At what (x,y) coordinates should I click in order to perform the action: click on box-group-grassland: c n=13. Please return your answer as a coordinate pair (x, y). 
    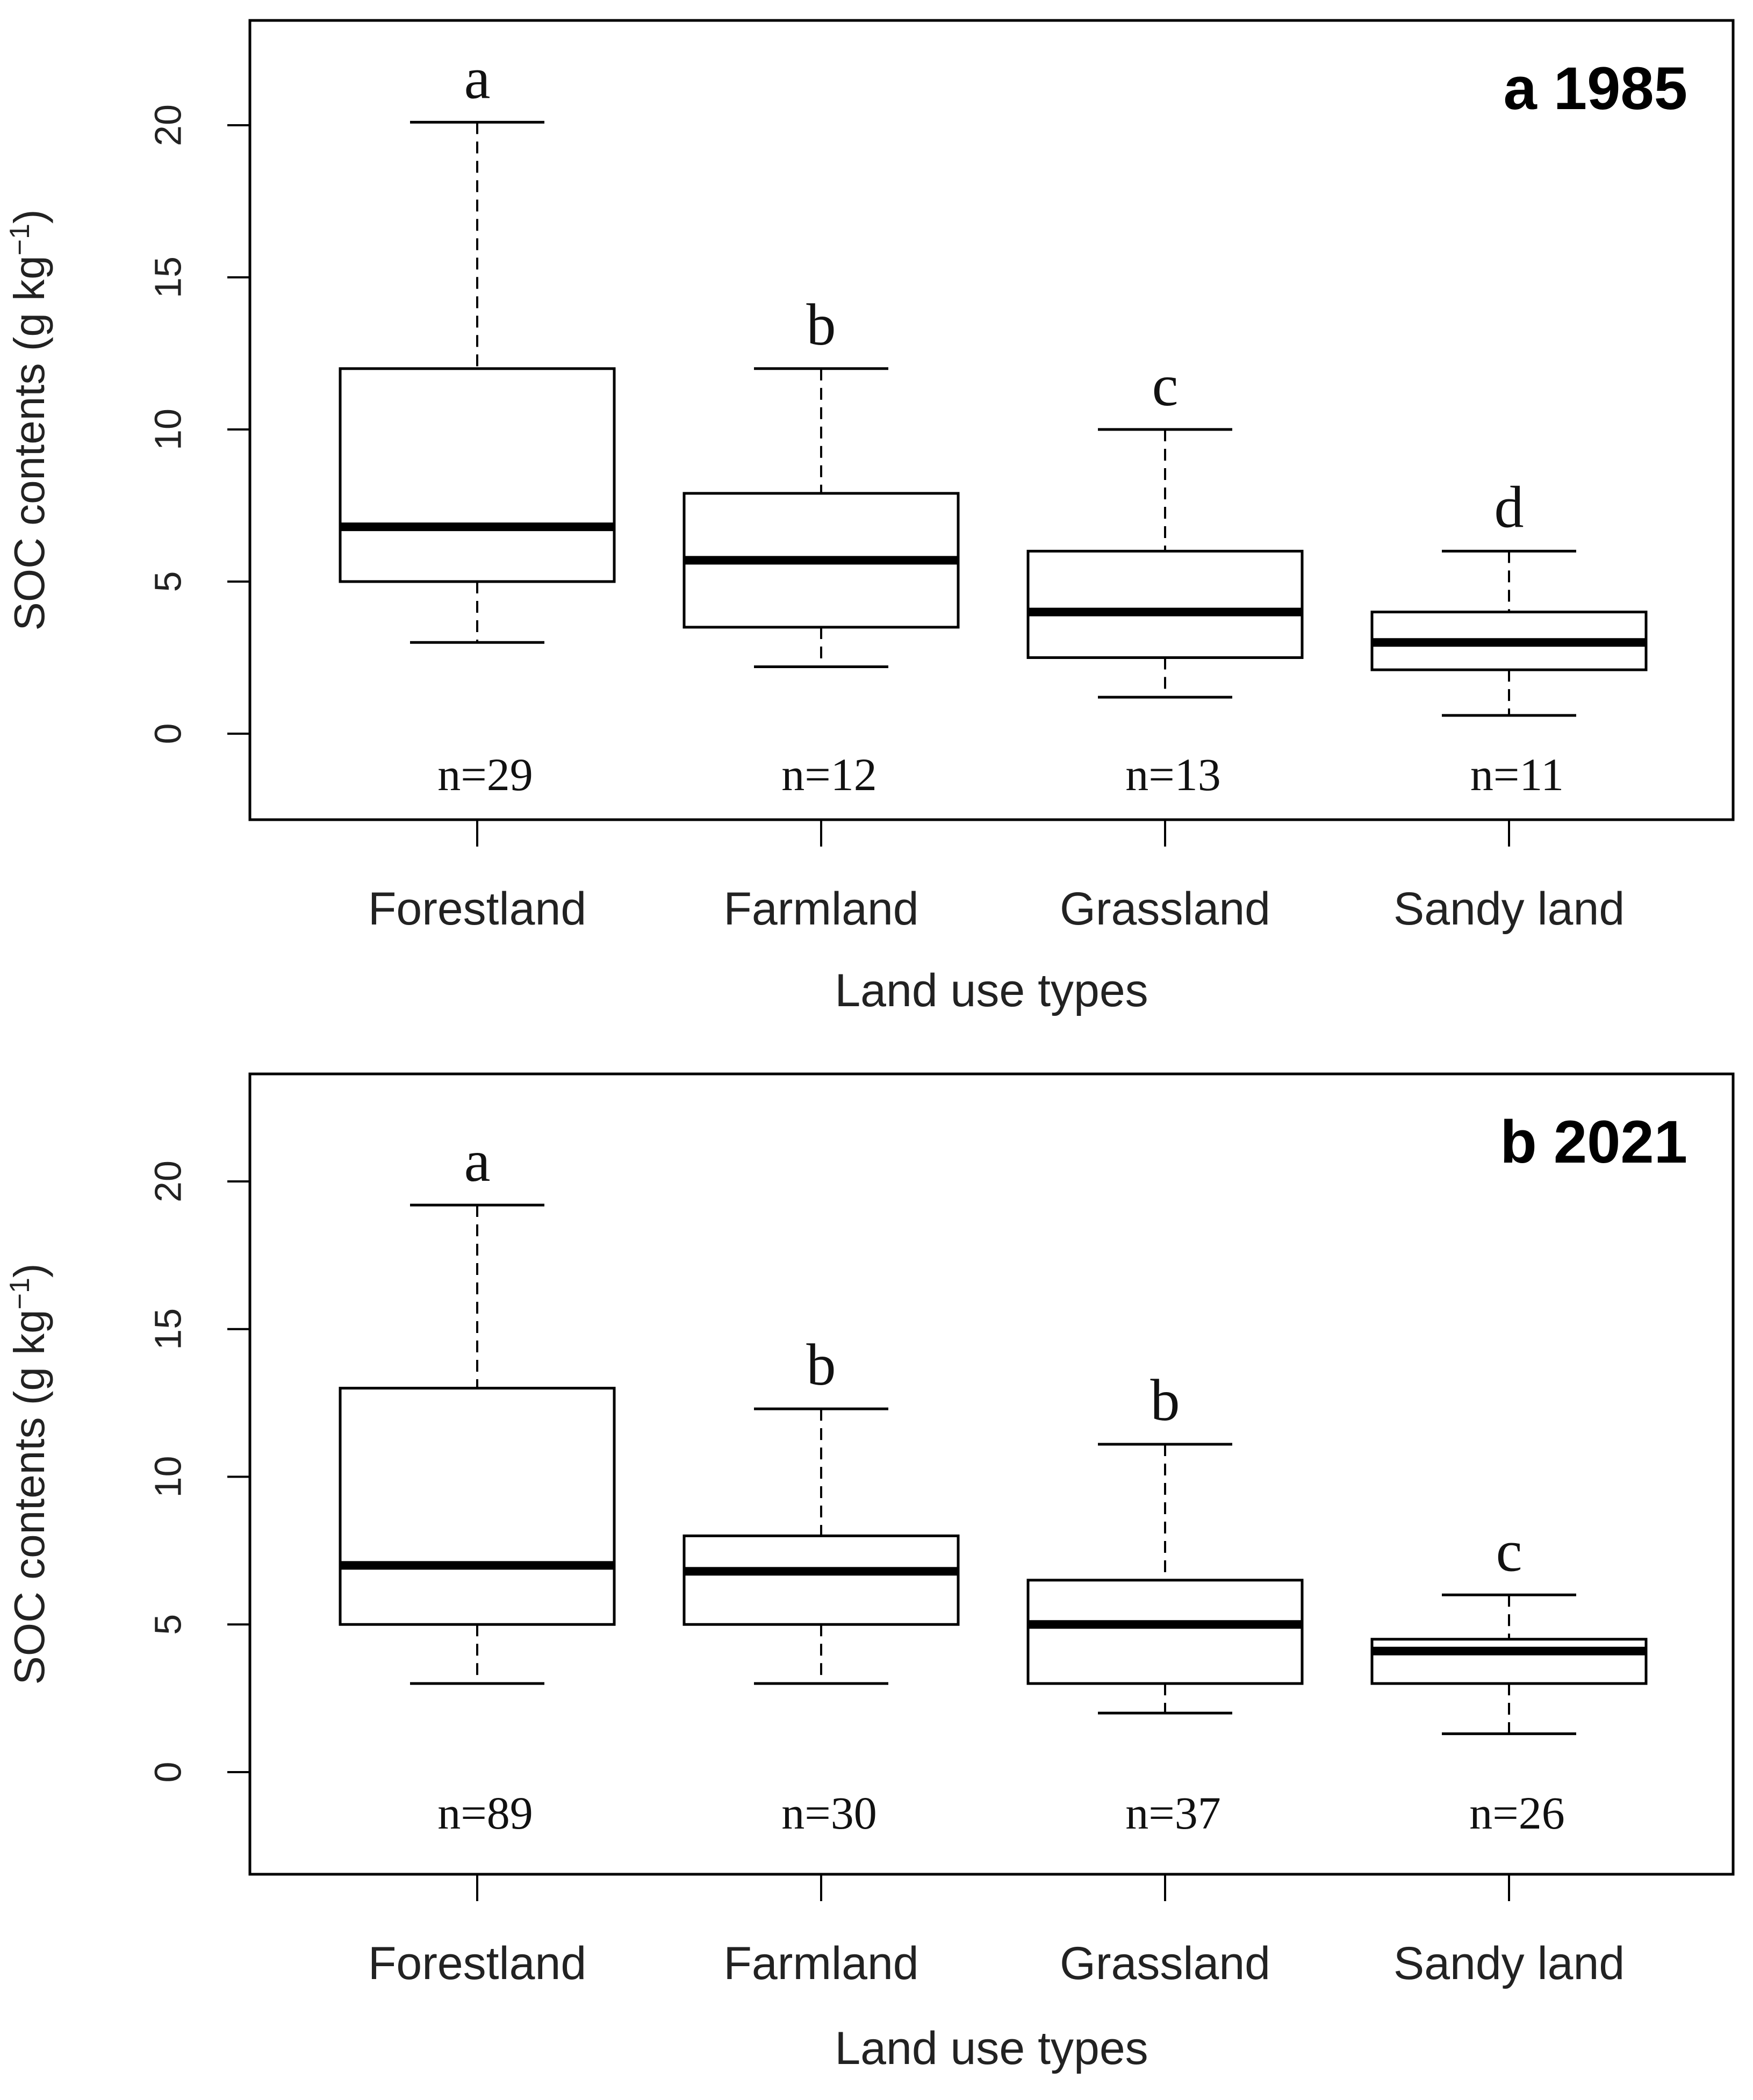
    Looking at the image, I should click on (1165, 576).